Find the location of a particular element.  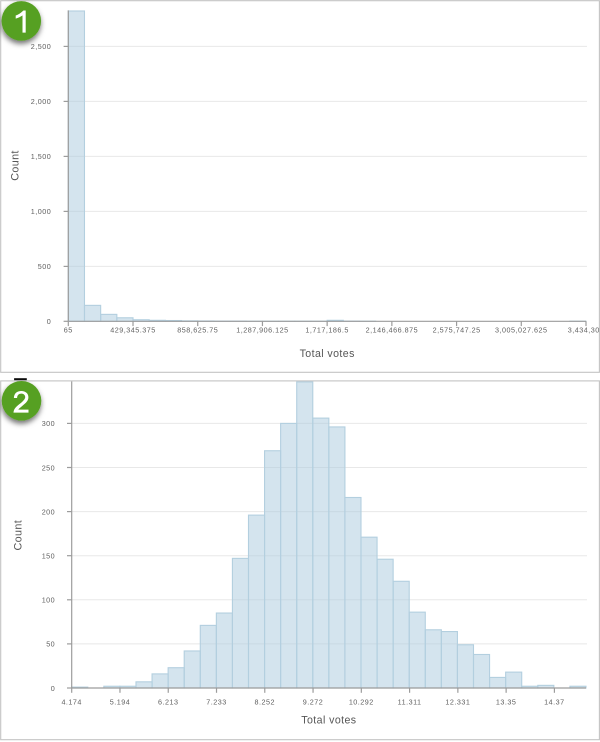

svg-text: 2,146,466.875 is located at coordinates (392, 329).